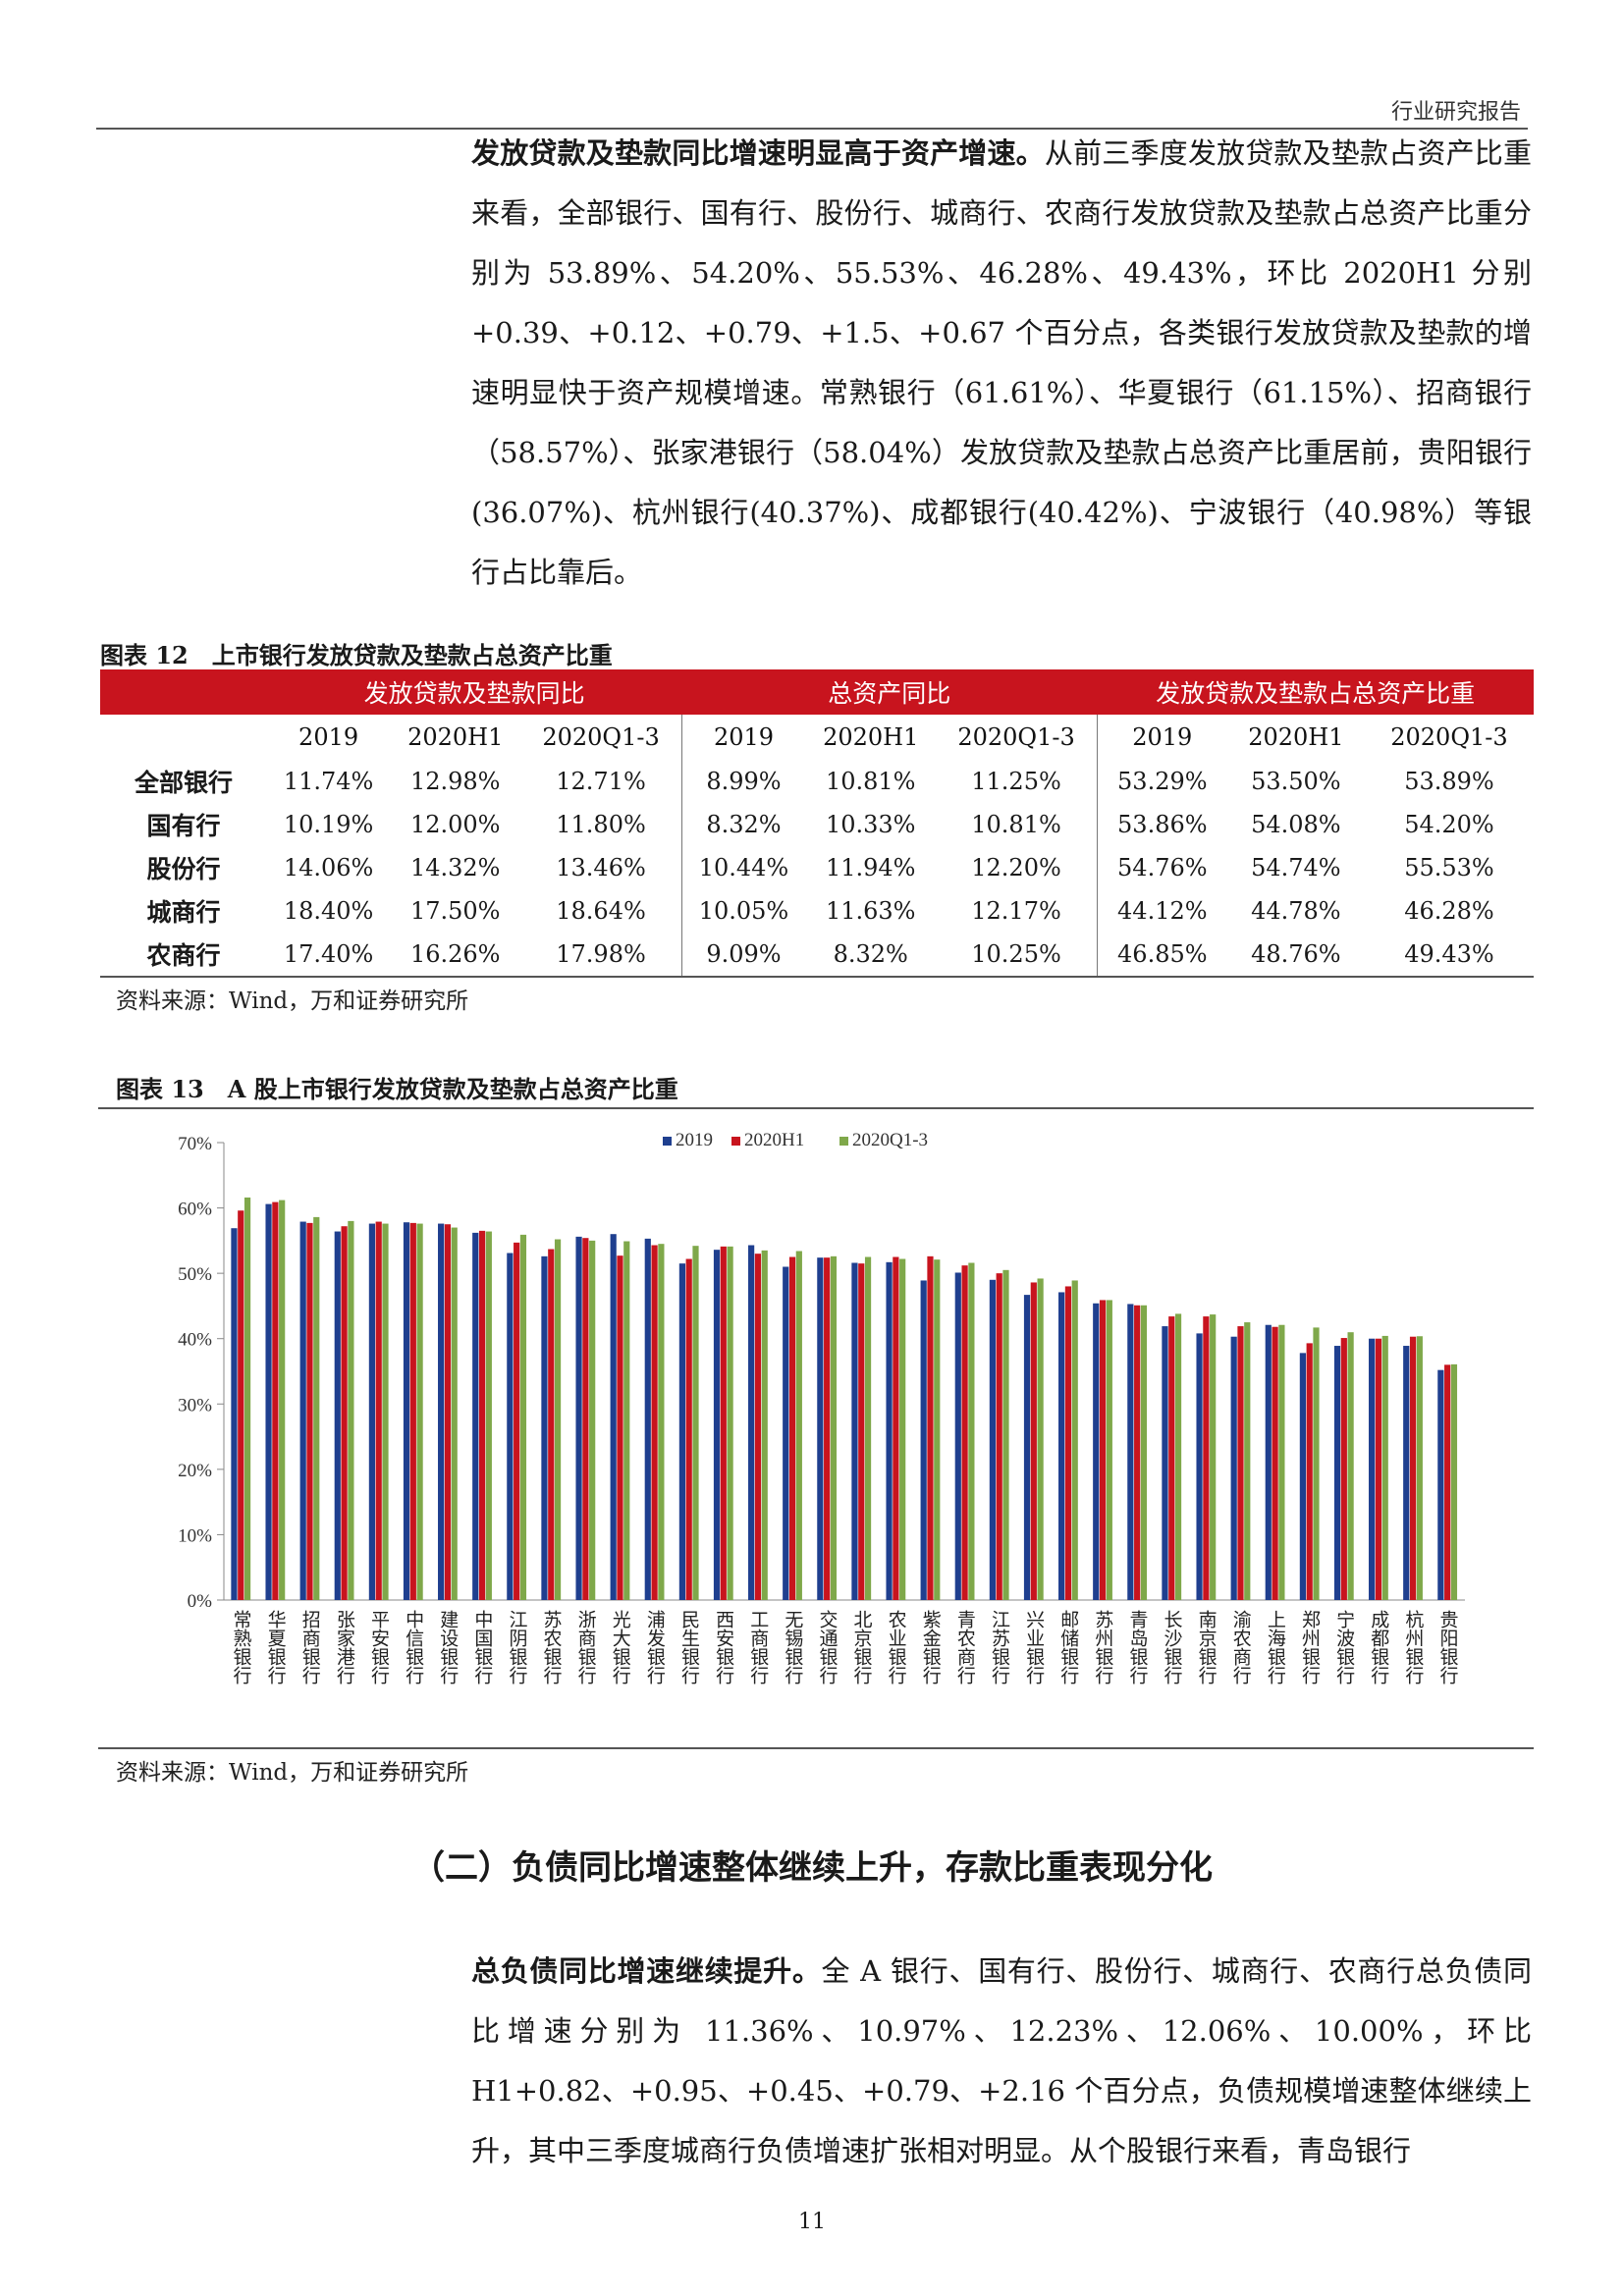 This screenshot has height=2296, width=1624. I want to click on table-cell: 44.12%, so click(1161, 911).